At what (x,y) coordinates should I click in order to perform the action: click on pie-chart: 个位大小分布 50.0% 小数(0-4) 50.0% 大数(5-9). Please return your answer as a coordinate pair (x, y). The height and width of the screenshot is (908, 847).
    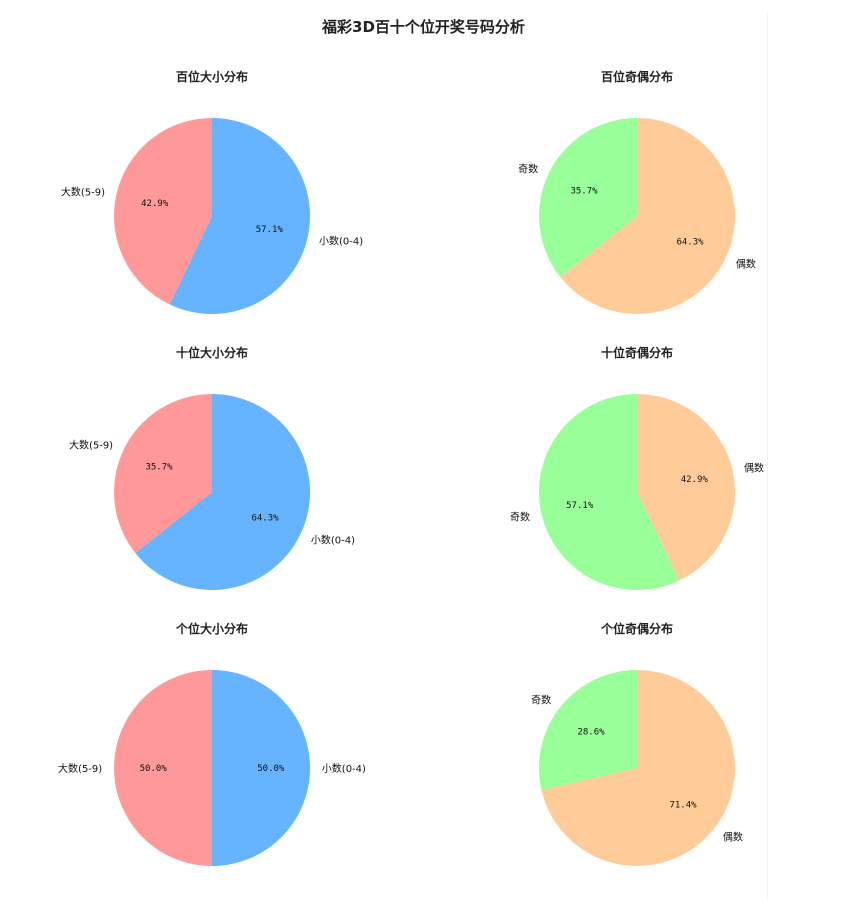
    Looking at the image, I should click on (212, 743).